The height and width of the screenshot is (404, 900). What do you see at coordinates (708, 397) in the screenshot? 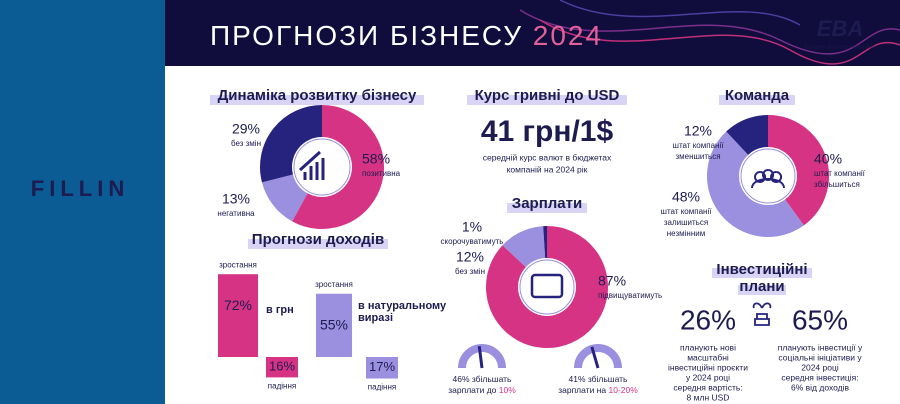
I see `investment-note: 8 млн USD` at bounding box center [708, 397].